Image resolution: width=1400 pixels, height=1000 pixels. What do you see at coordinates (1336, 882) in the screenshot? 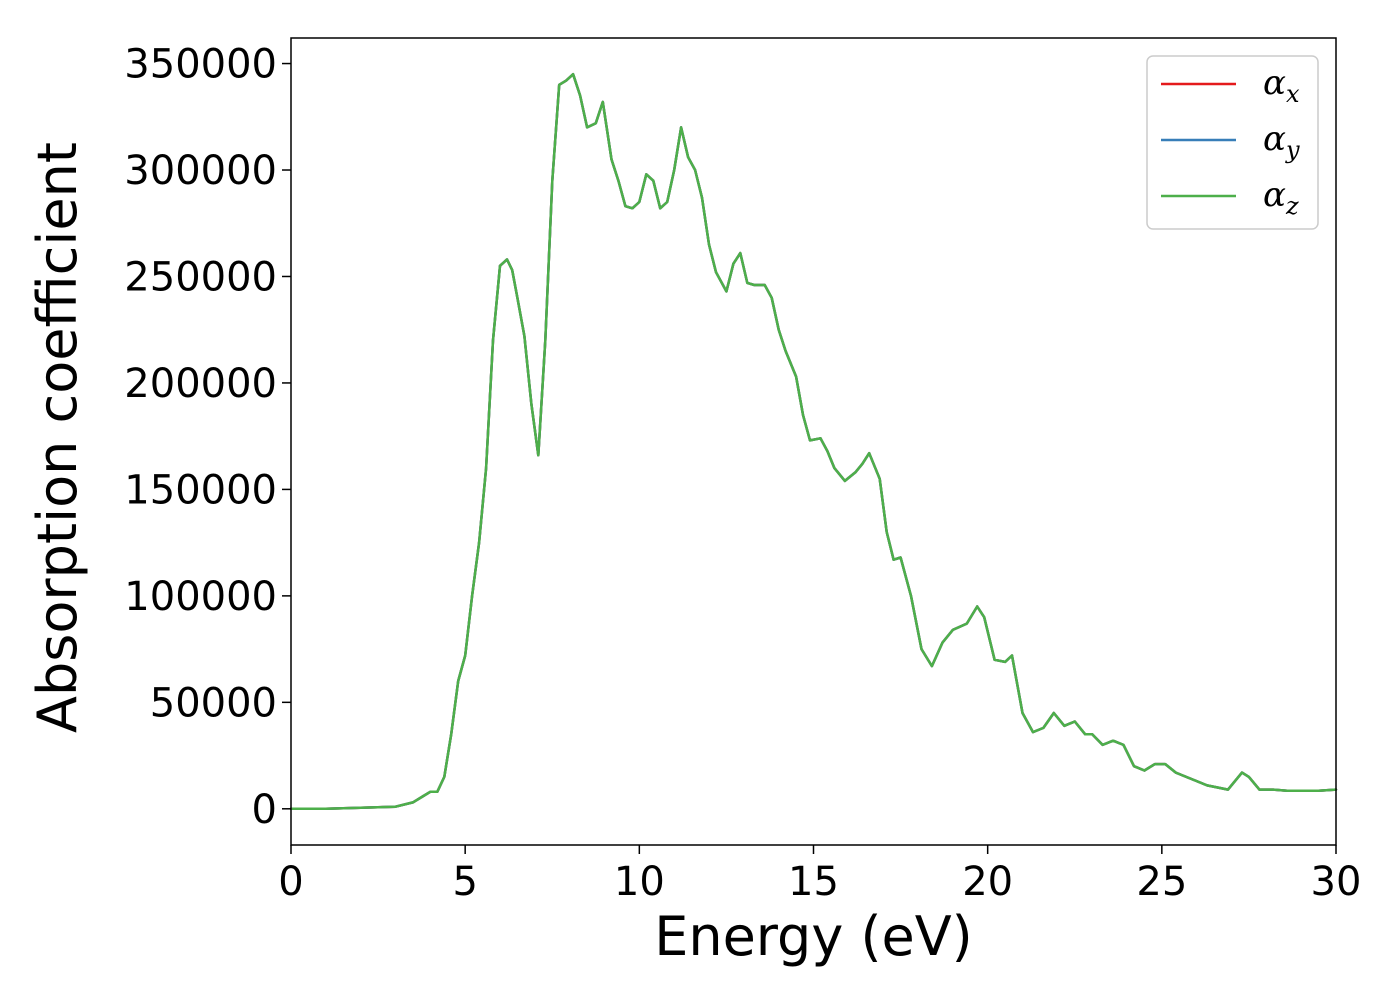
I see `x-tick-label: 30` at bounding box center [1336, 882].